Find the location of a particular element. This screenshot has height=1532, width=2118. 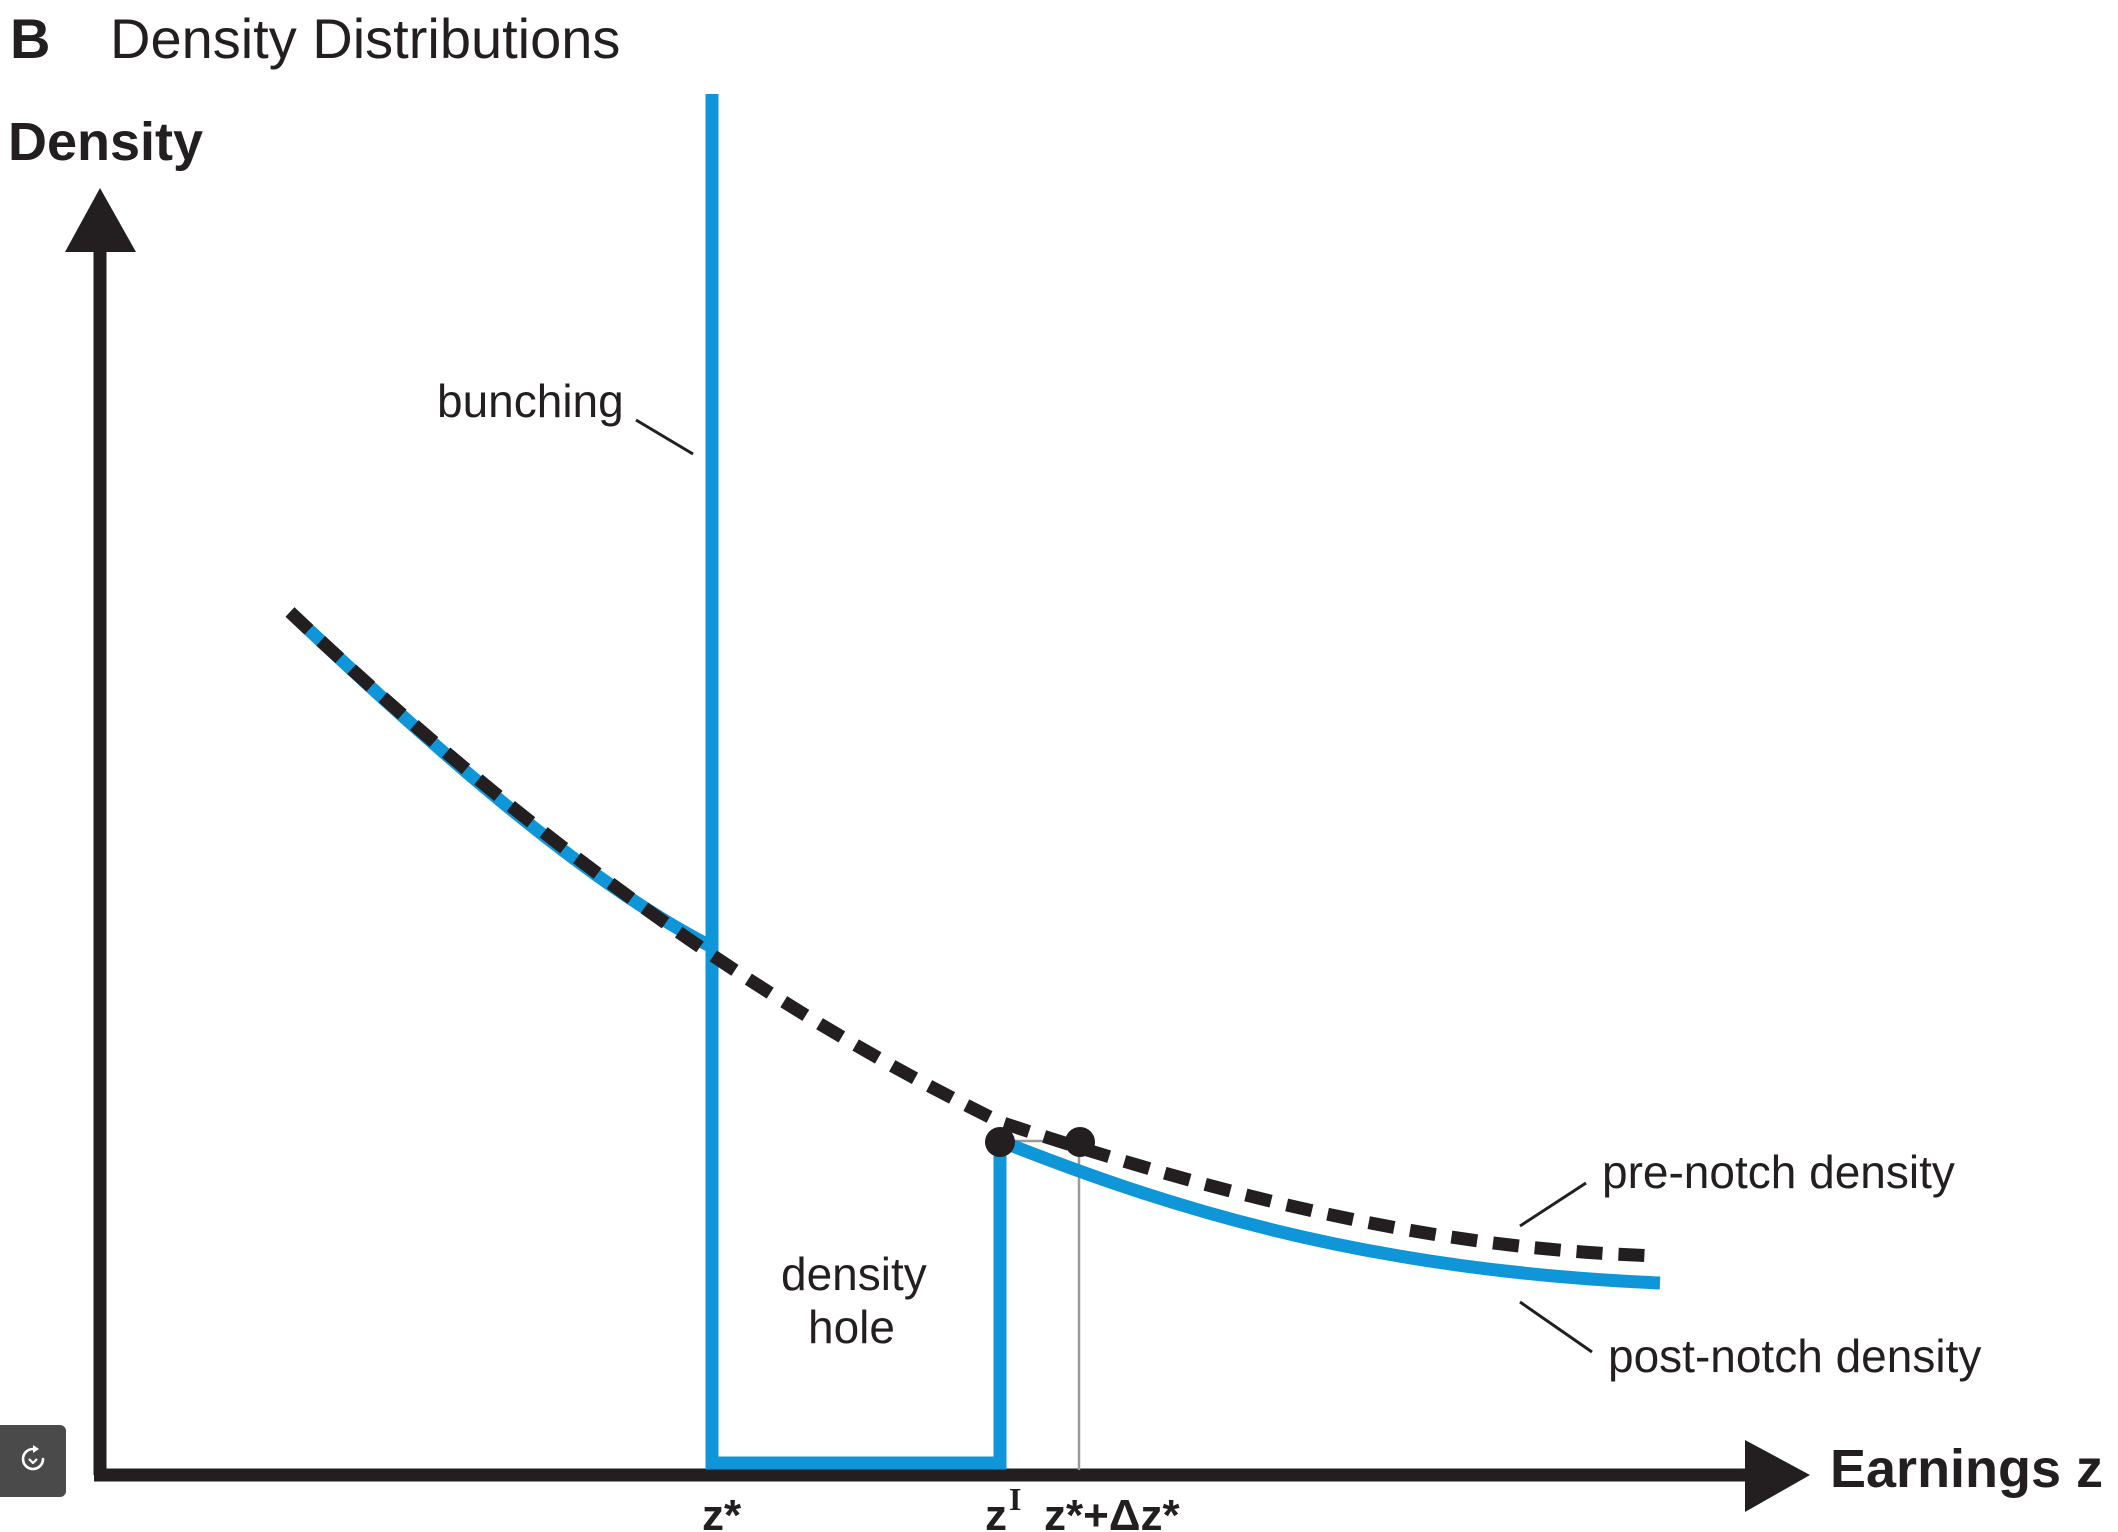

y-axis-label: Density is located at coordinates (105, 142).